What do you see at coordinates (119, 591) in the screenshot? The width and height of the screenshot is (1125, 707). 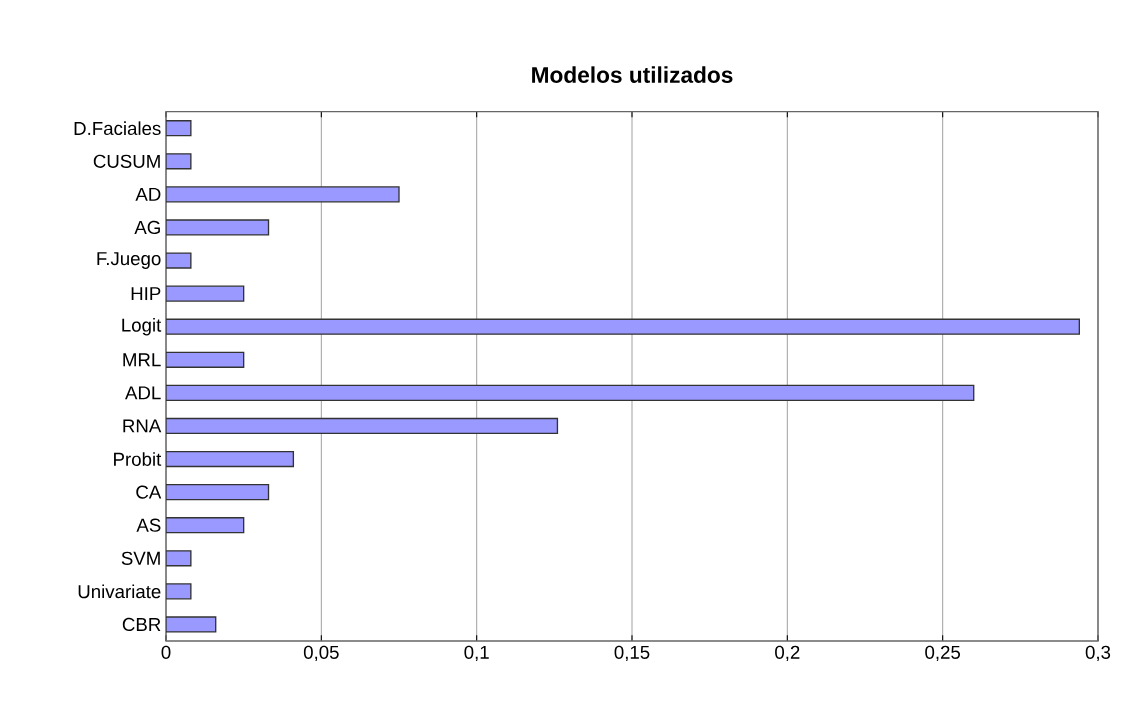 I see `y-tick-label: Univariate` at bounding box center [119, 591].